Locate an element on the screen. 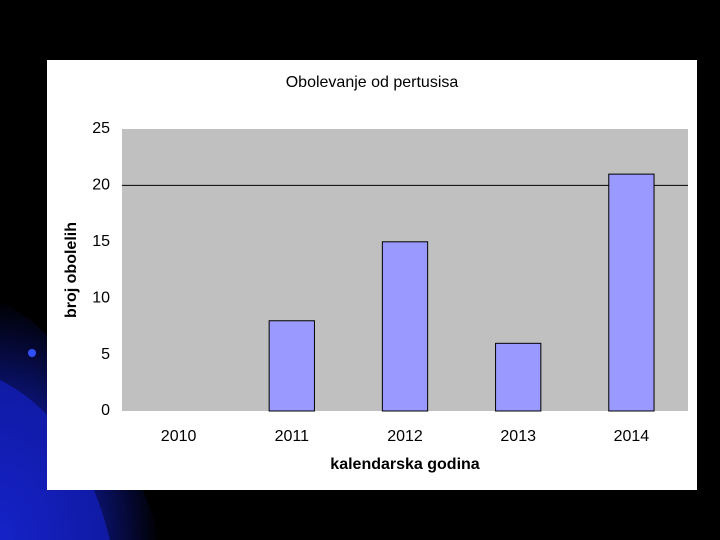 The width and height of the screenshot is (720, 540). y-tick-label: 15 is located at coordinates (101, 241).